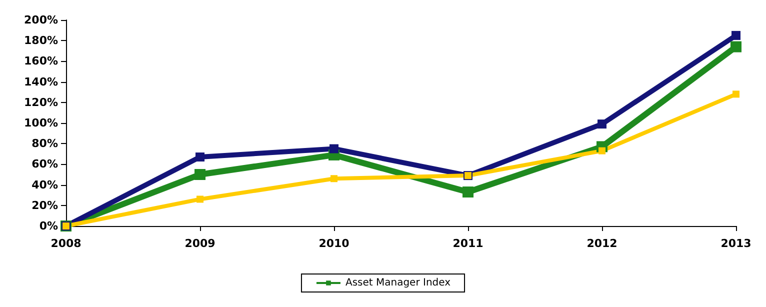 The image size is (766, 307). Describe the element at coordinates (48, 226) in the screenshot. I see `y-tick-label: 0%` at that location.